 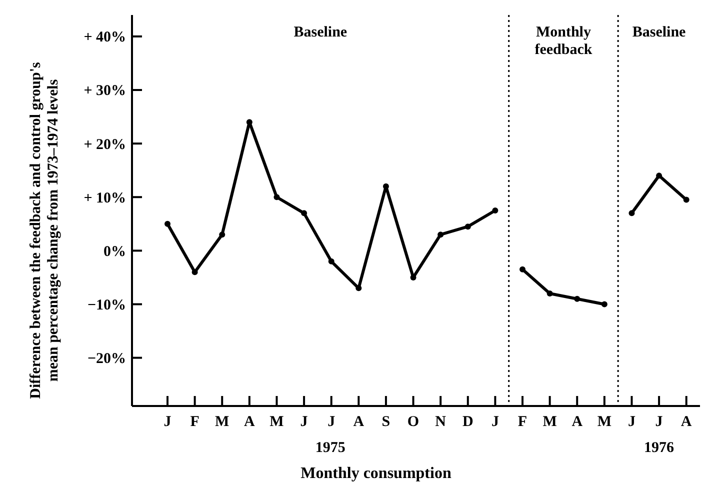 What do you see at coordinates (45, 230) in the screenshot?
I see `y-axis-title: Difference between the feedback and control group's mean percentage change from 1973–1974 levels` at bounding box center [45, 230].